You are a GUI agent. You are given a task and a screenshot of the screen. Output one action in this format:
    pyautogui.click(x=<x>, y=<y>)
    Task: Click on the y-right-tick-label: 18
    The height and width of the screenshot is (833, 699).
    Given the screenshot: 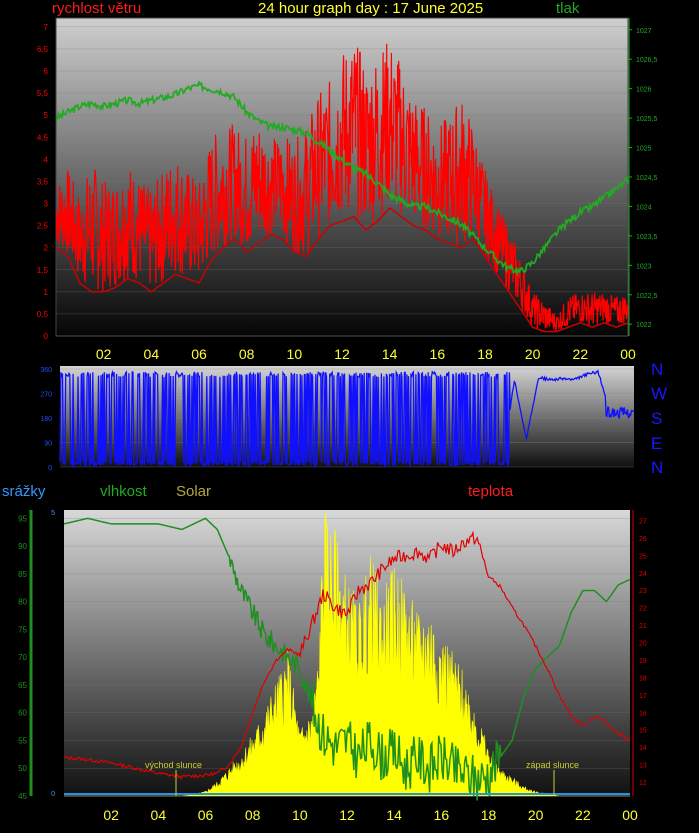 What is the action you would take?
    pyautogui.click(x=643, y=678)
    